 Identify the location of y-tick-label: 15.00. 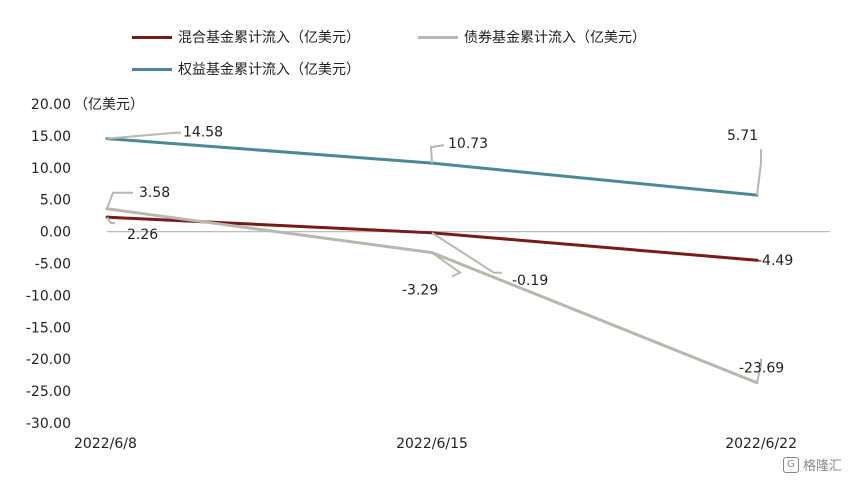
(51, 137).